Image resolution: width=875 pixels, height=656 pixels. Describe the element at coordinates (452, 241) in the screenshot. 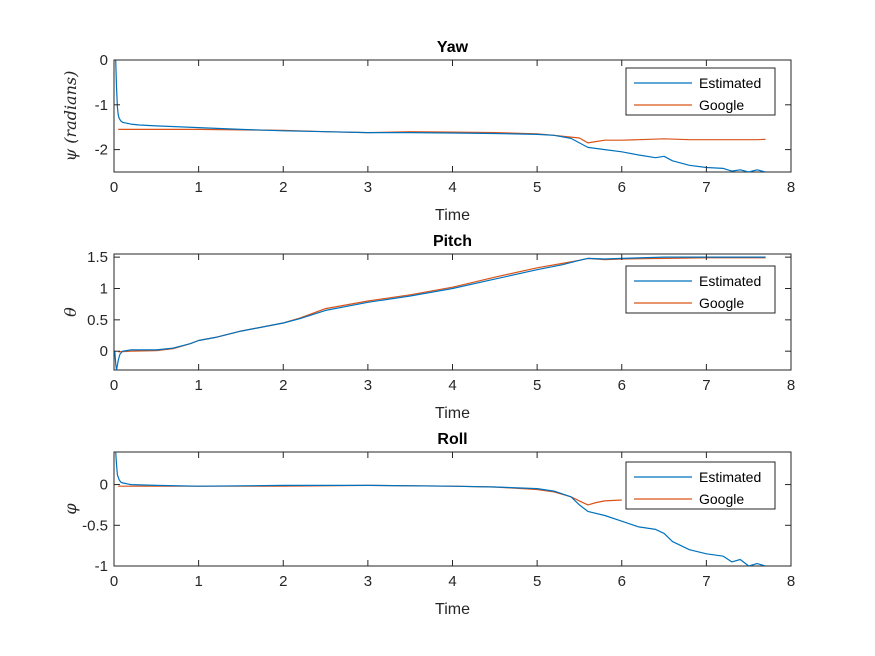

I see `chart-title: Pitch` at that location.